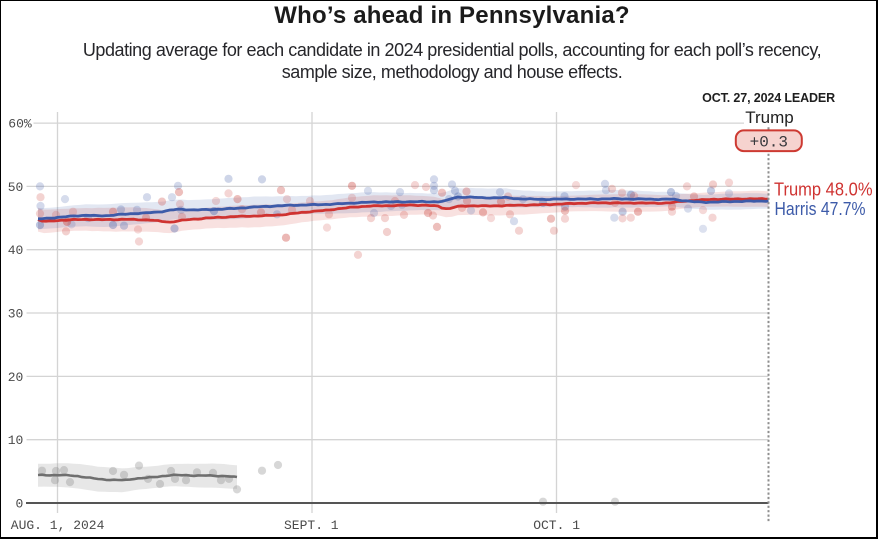 Image resolution: width=879 pixels, height=540 pixels. Describe the element at coordinates (16, 187) in the screenshot. I see `svg-text: 50` at that location.